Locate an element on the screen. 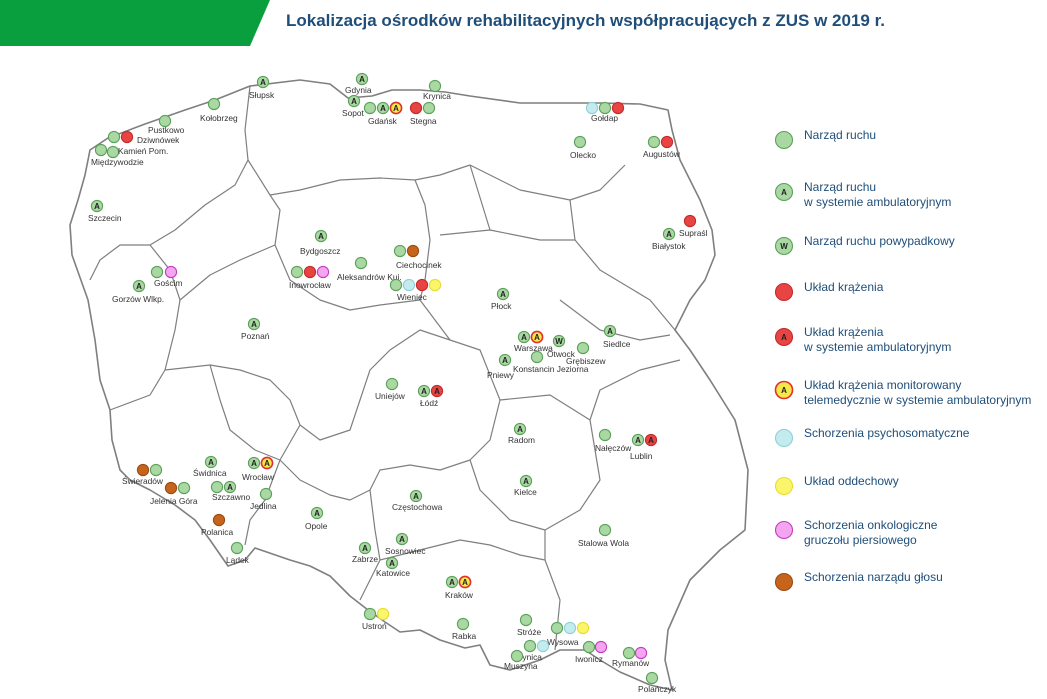 Image resolution: width=1047 pixels, height=699 pixels. city-label: Ciechocinek is located at coordinates (419, 265).